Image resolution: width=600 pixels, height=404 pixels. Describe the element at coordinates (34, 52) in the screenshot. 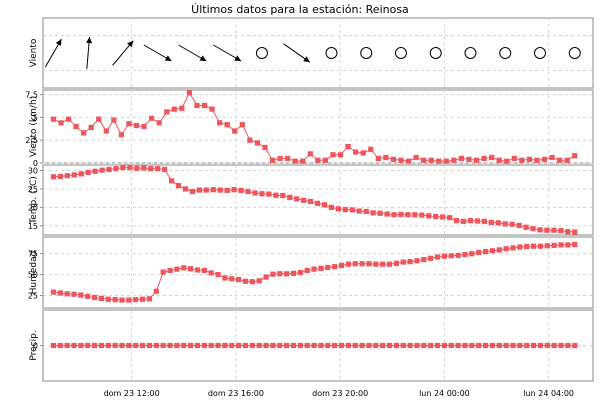

I see `y-axis-label: Viento` at that location.